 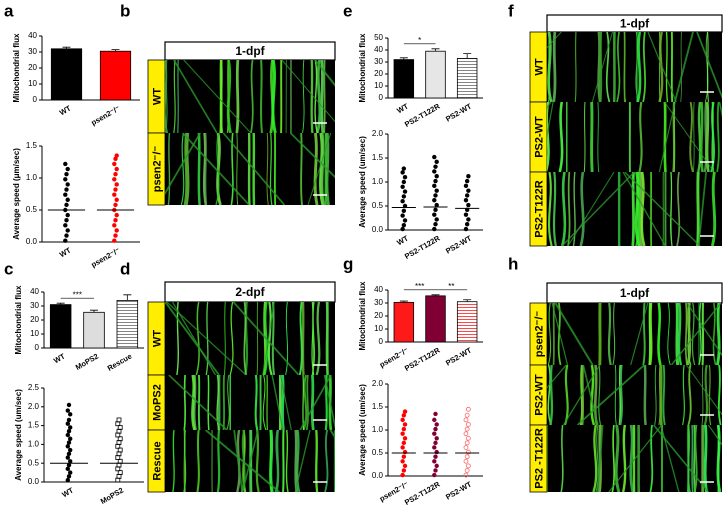 What do you see at coordinates (539, 395) in the screenshot?
I see `kymo-row-label: PS2-WT` at bounding box center [539, 395].